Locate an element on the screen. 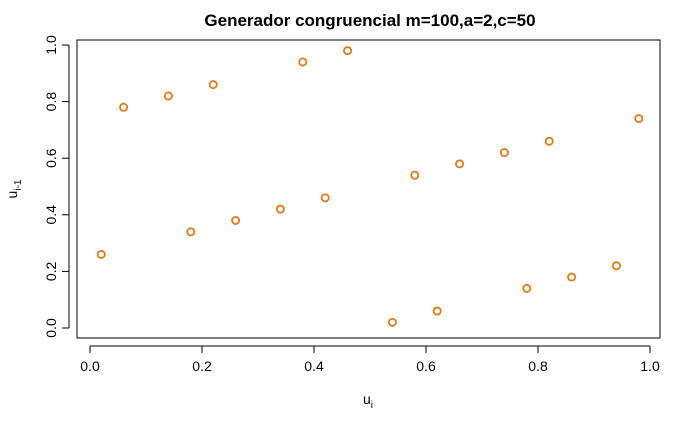 Image resolution: width=700 pixels, height=432 pixels. y-tick-label: 0.8 is located at coordinates (51, 102).